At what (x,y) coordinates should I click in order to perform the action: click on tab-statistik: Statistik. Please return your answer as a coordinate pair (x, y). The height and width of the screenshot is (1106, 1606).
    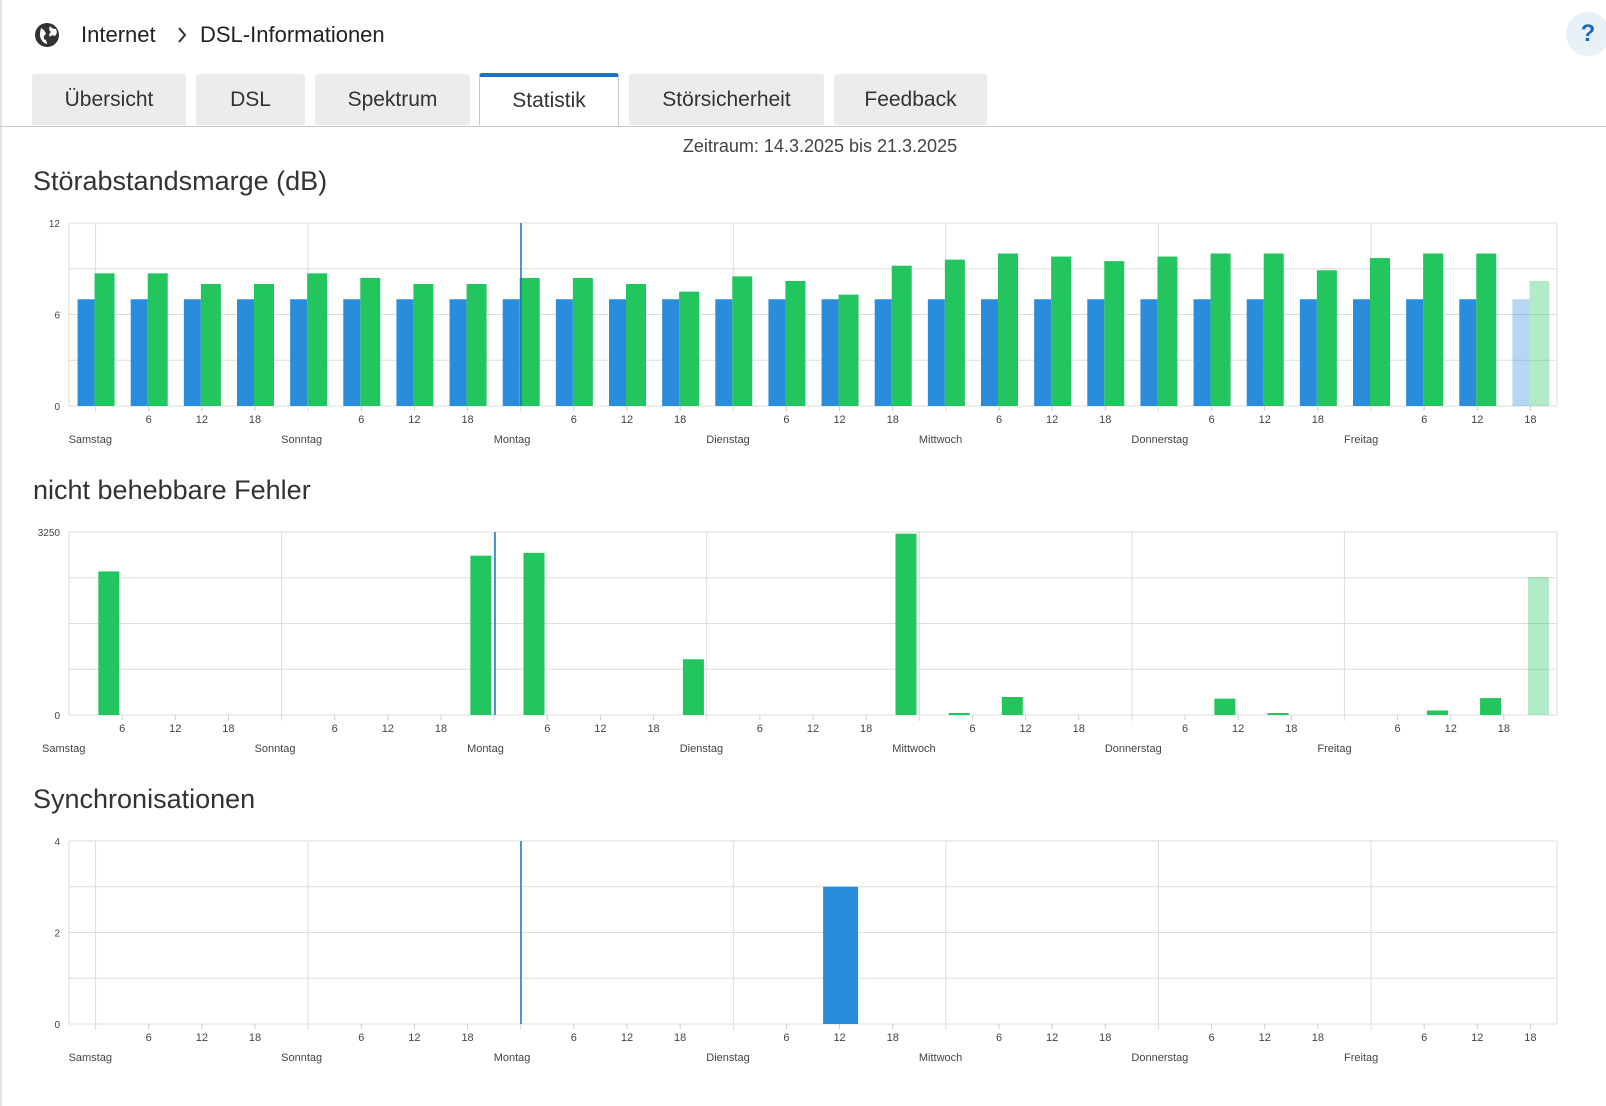
    Looking at the image, I should click on (549, 99).